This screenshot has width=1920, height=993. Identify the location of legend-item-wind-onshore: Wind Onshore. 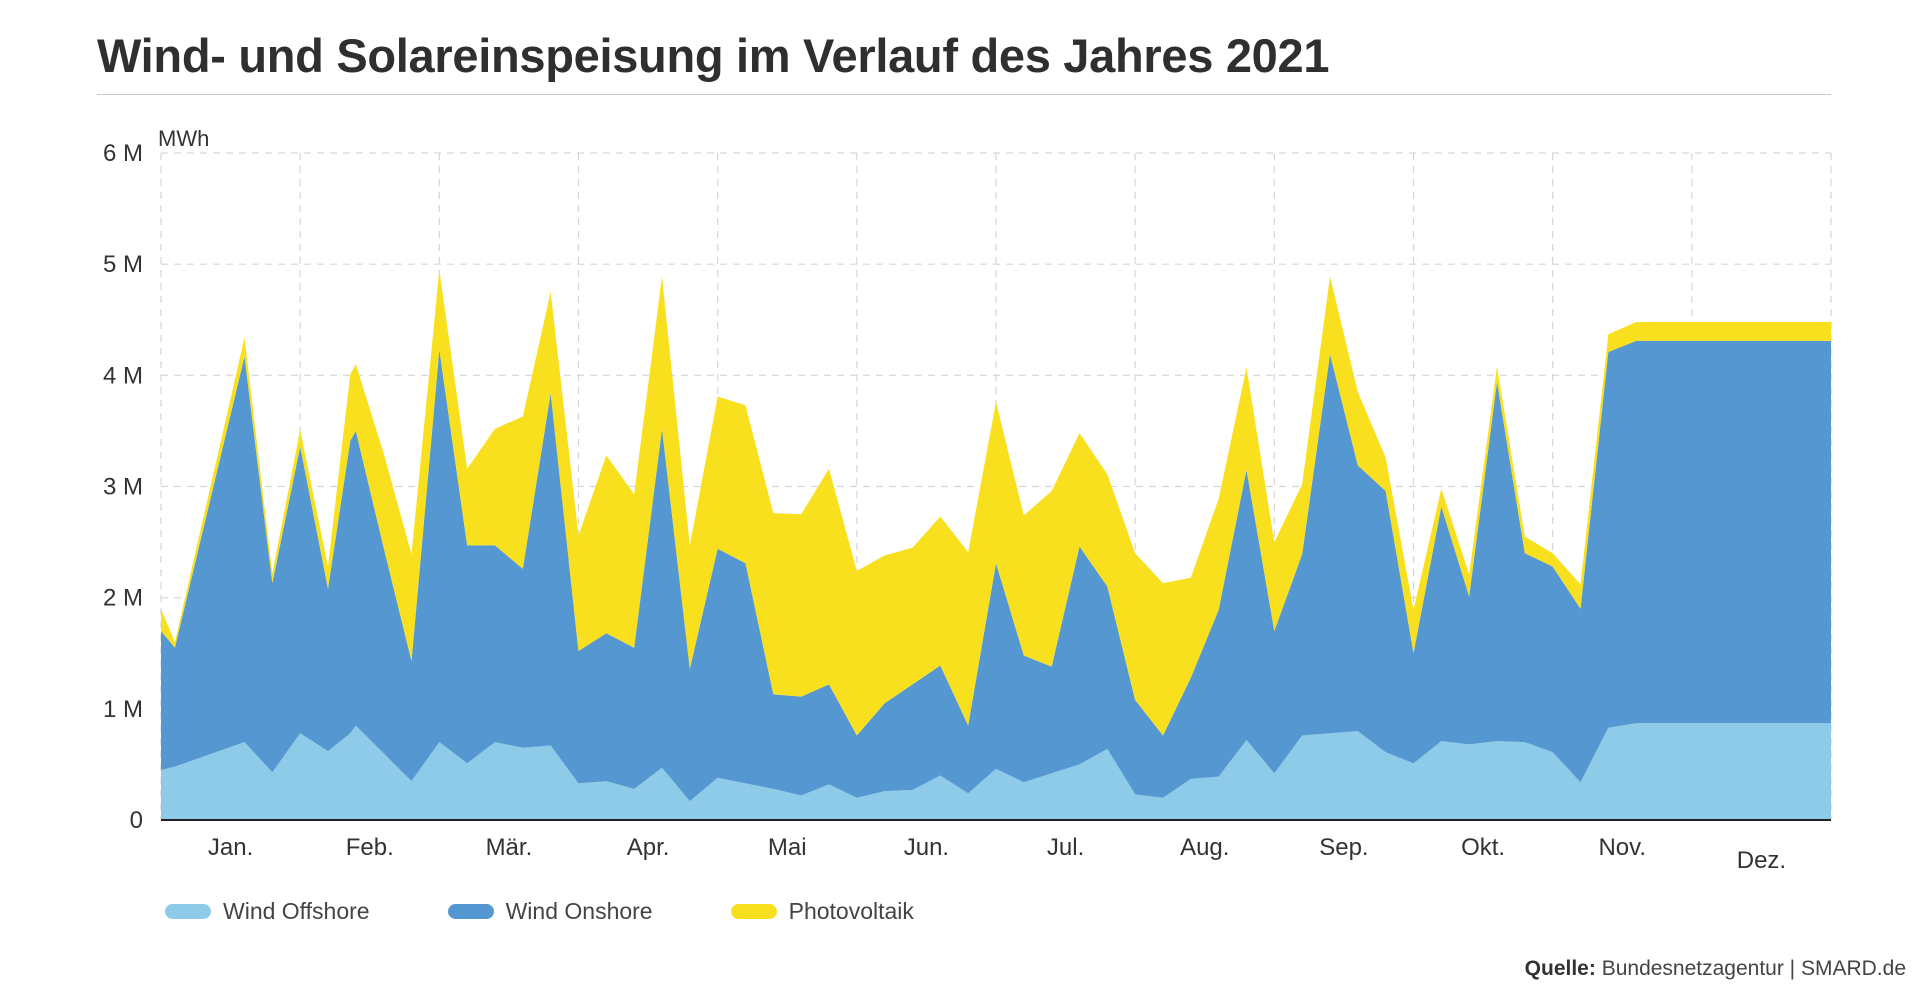
(550, 911).